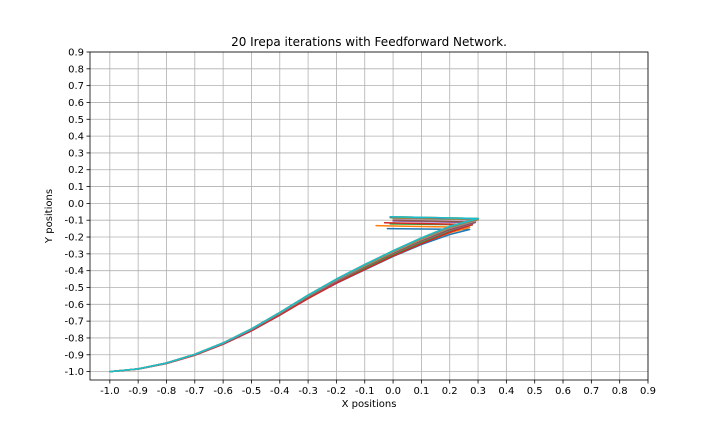 This screenshot has width=720, height=436. What do you see at coordinates (74, 238) in the screenshot?
I see `y-tick-label: -0.2` at bounding box center [74, 238].